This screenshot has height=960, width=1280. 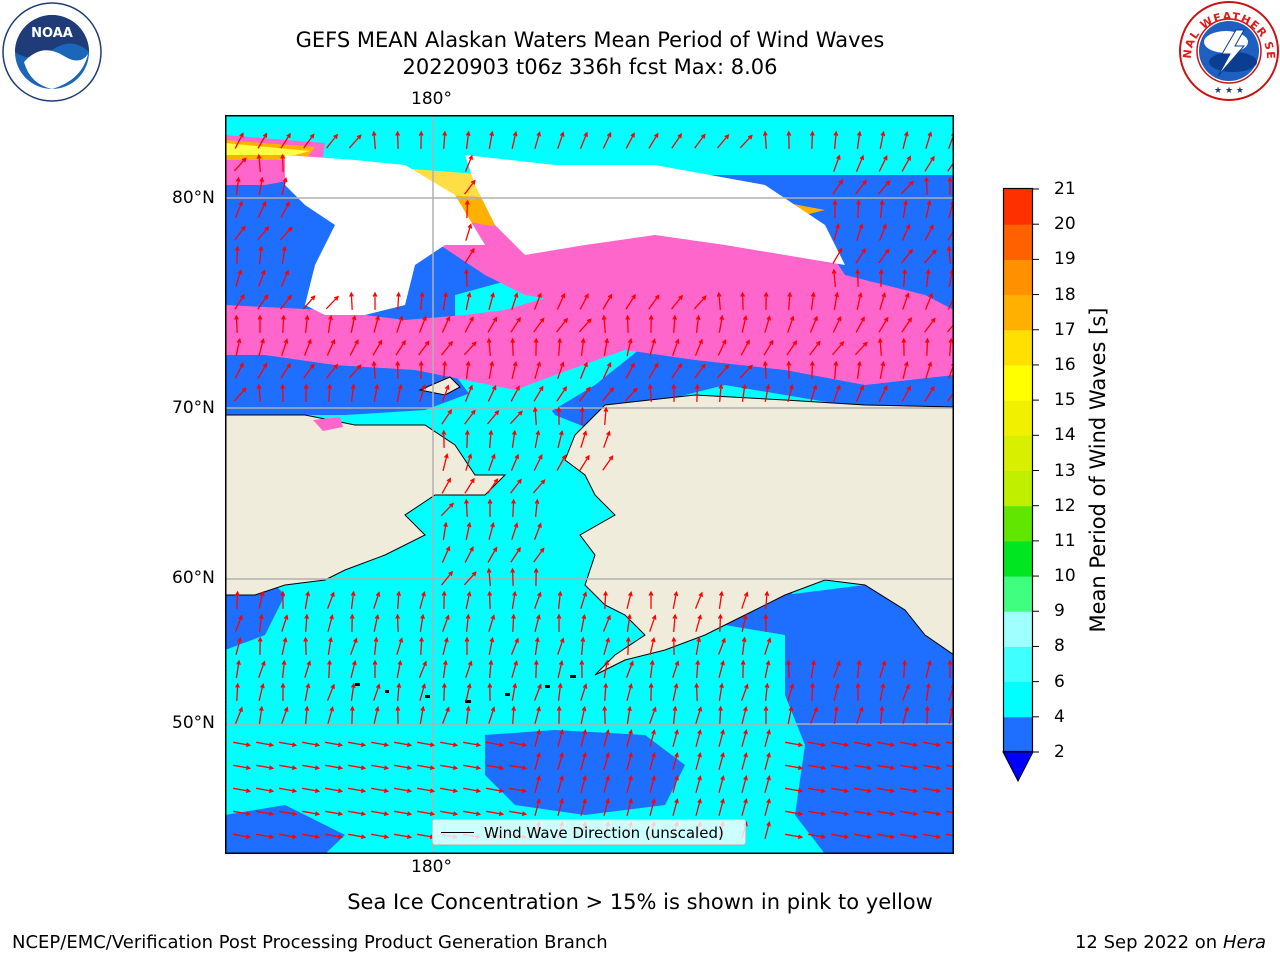 What do you see at coordinates (1059, 752) in the screenshot?
I see `colorbar-tick-label: 2` at bounding box center [1059, 752].